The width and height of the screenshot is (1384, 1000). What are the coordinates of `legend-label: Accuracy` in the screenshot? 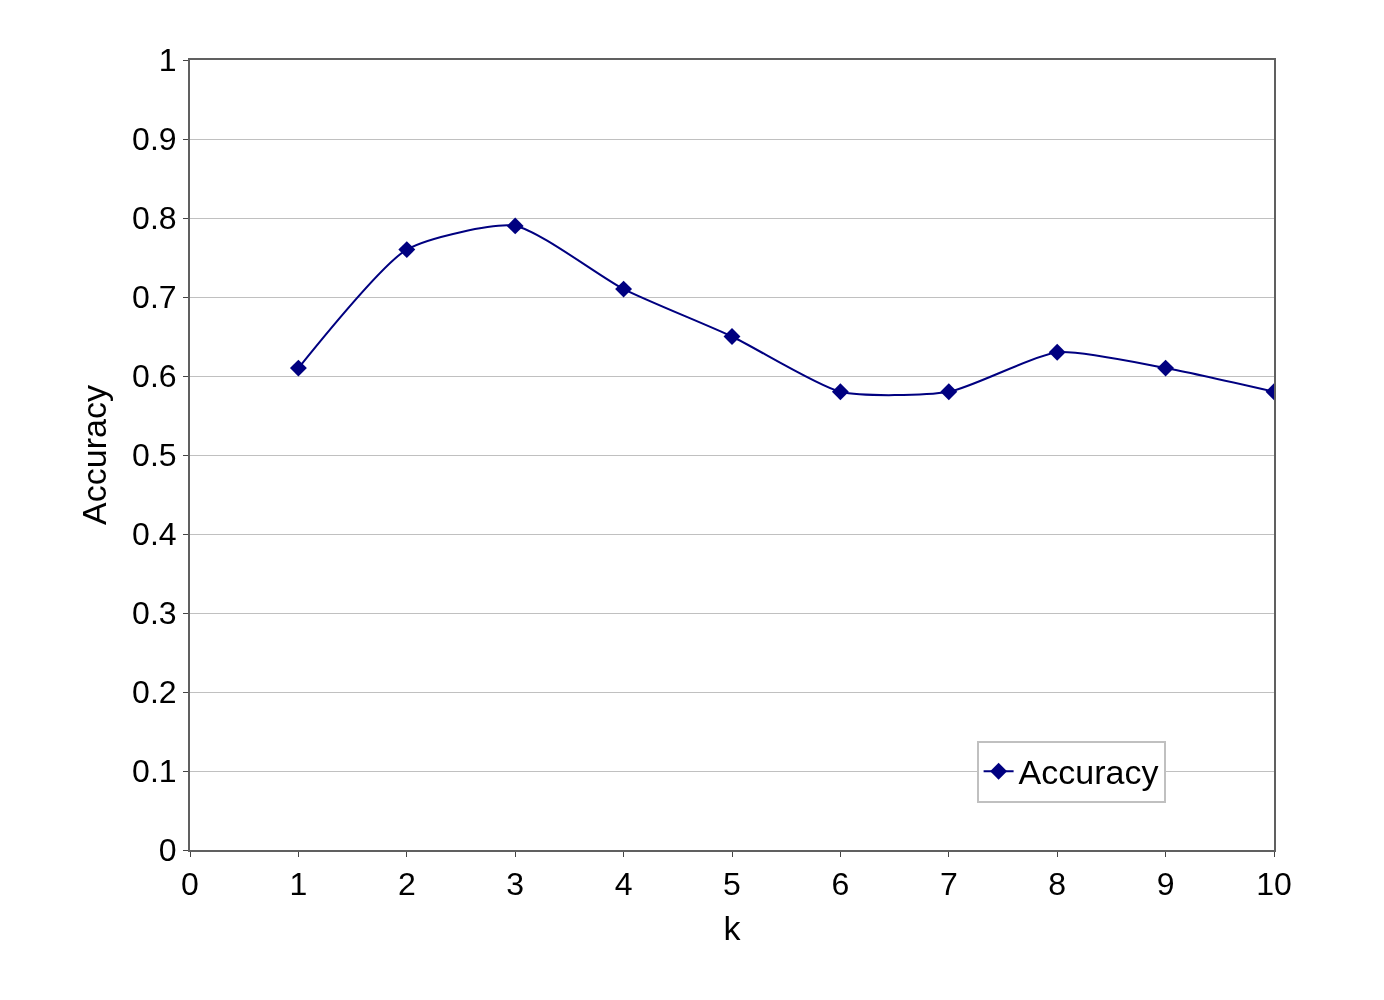 It's located at (1088, 772).